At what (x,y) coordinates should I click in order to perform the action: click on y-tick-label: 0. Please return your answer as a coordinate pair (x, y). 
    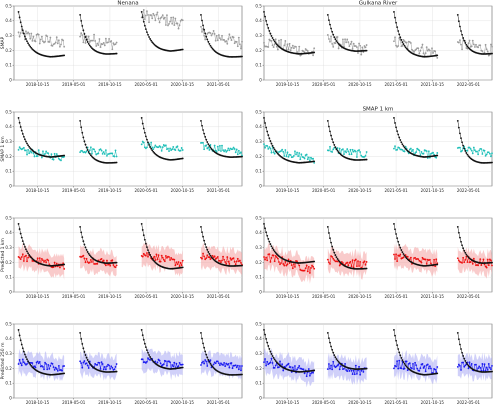
    Looking at the image, I should click on (260, 79).